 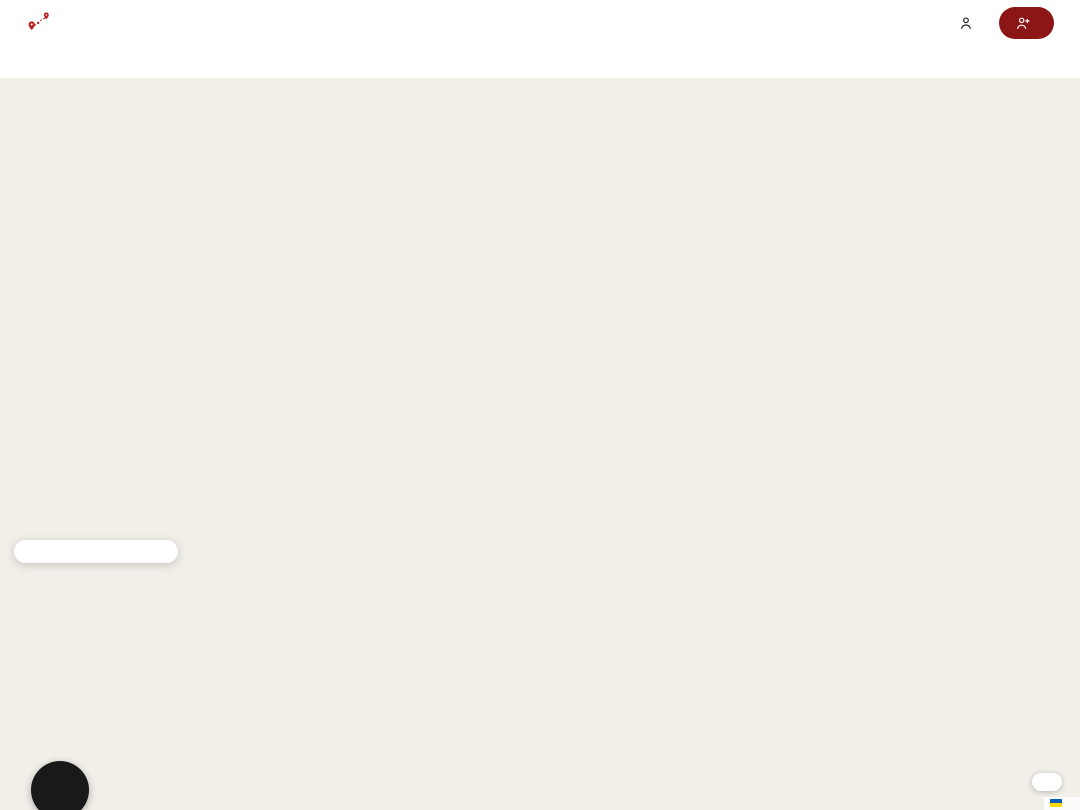 I want to click on nav-tabs, so click(x=540, y=62).